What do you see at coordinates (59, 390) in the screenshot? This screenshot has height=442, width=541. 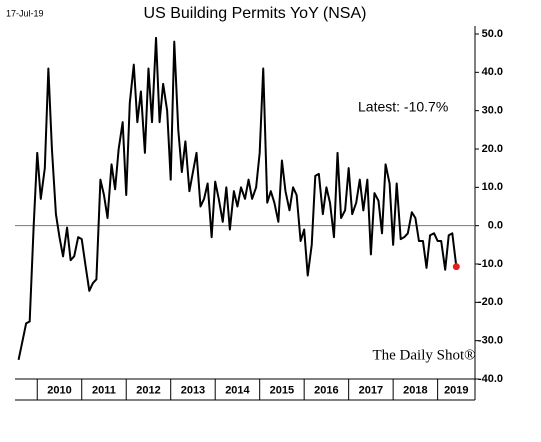 I see `x-tick-label: 2010` at bounding box center [59, 390].